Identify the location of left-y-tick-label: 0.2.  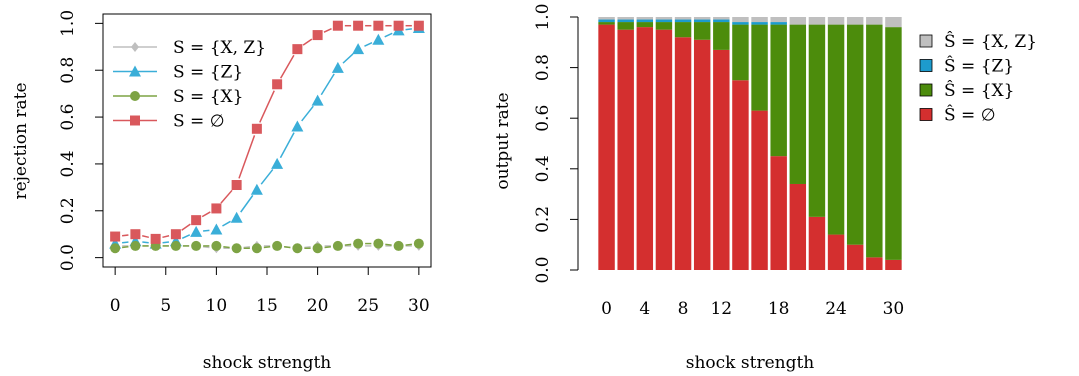
(68, 210).